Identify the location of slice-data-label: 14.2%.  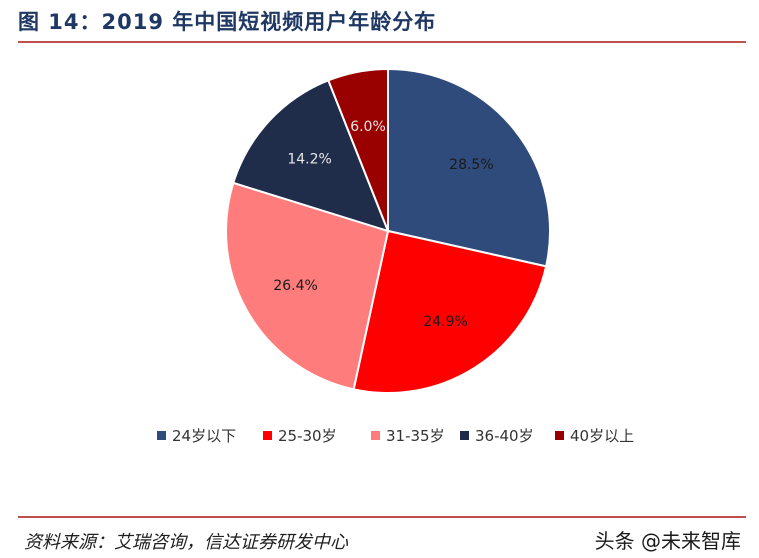
(309, 159).